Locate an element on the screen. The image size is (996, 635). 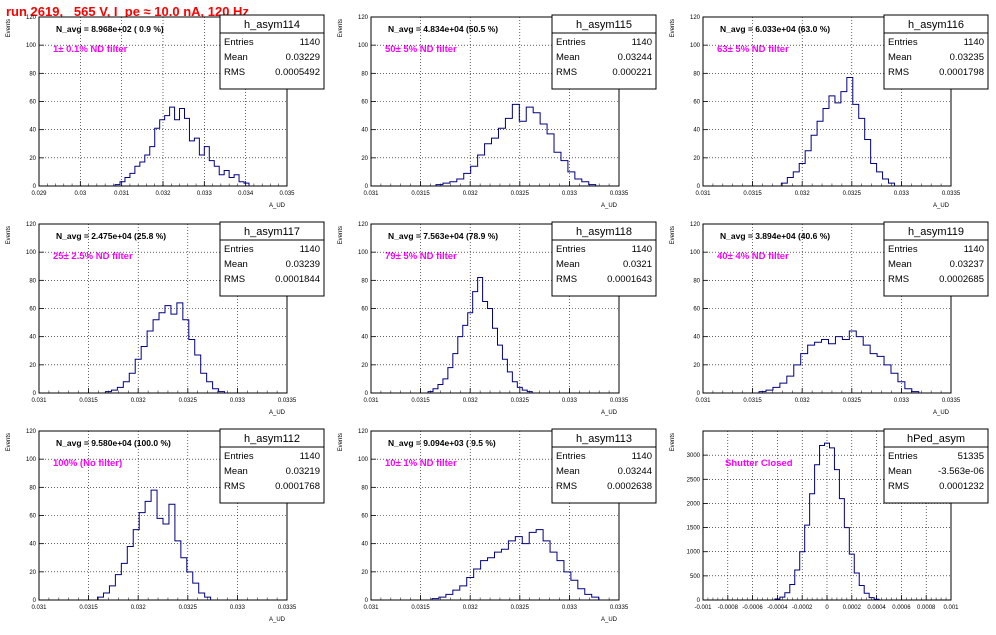
navg-label: N_avg = 4.834e+04 (50.5 %) is located at coordinates (443, 29).